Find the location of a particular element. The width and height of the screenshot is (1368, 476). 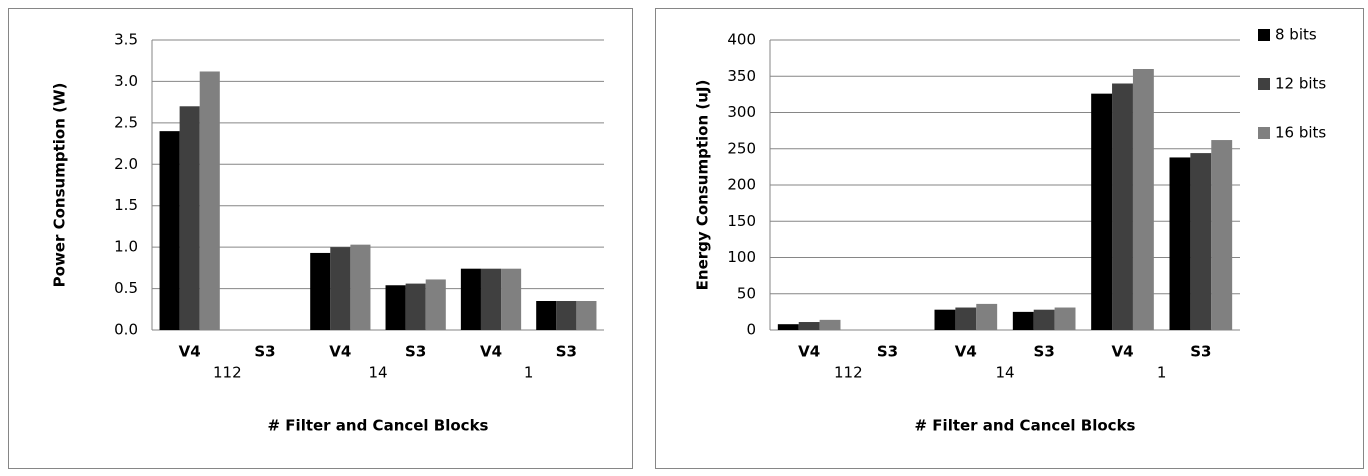

legend-label: 8 bits is located at coordinates (1296, 35).